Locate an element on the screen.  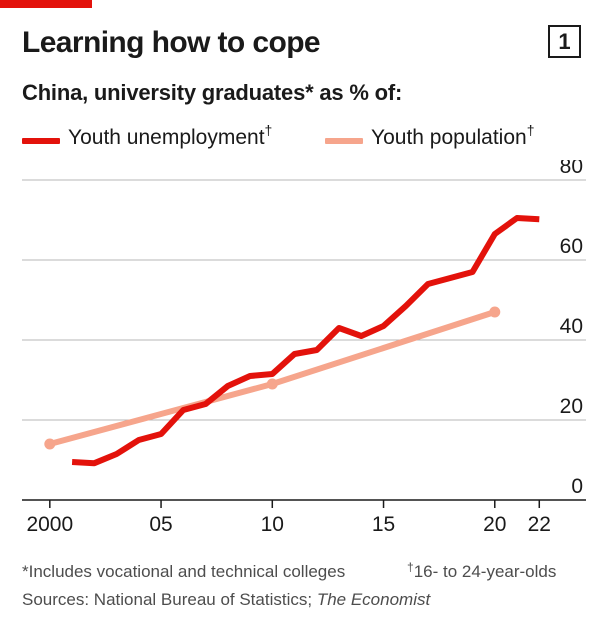
chart-title: Learning how to cope is located at coordinates (171, 42).